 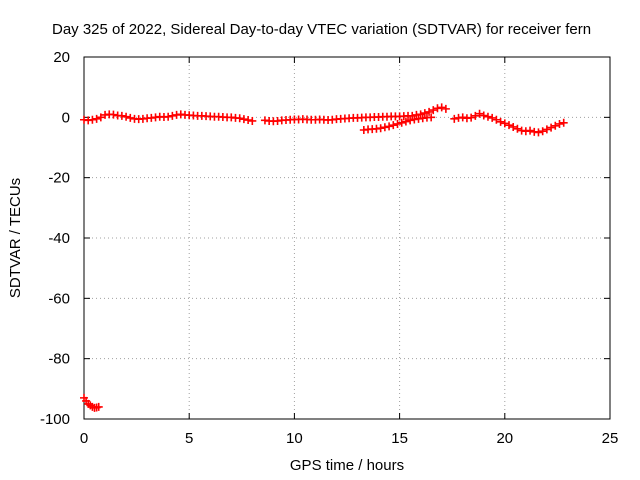 I want to click on x-tick-label: 20, so click(x=504, y=438).